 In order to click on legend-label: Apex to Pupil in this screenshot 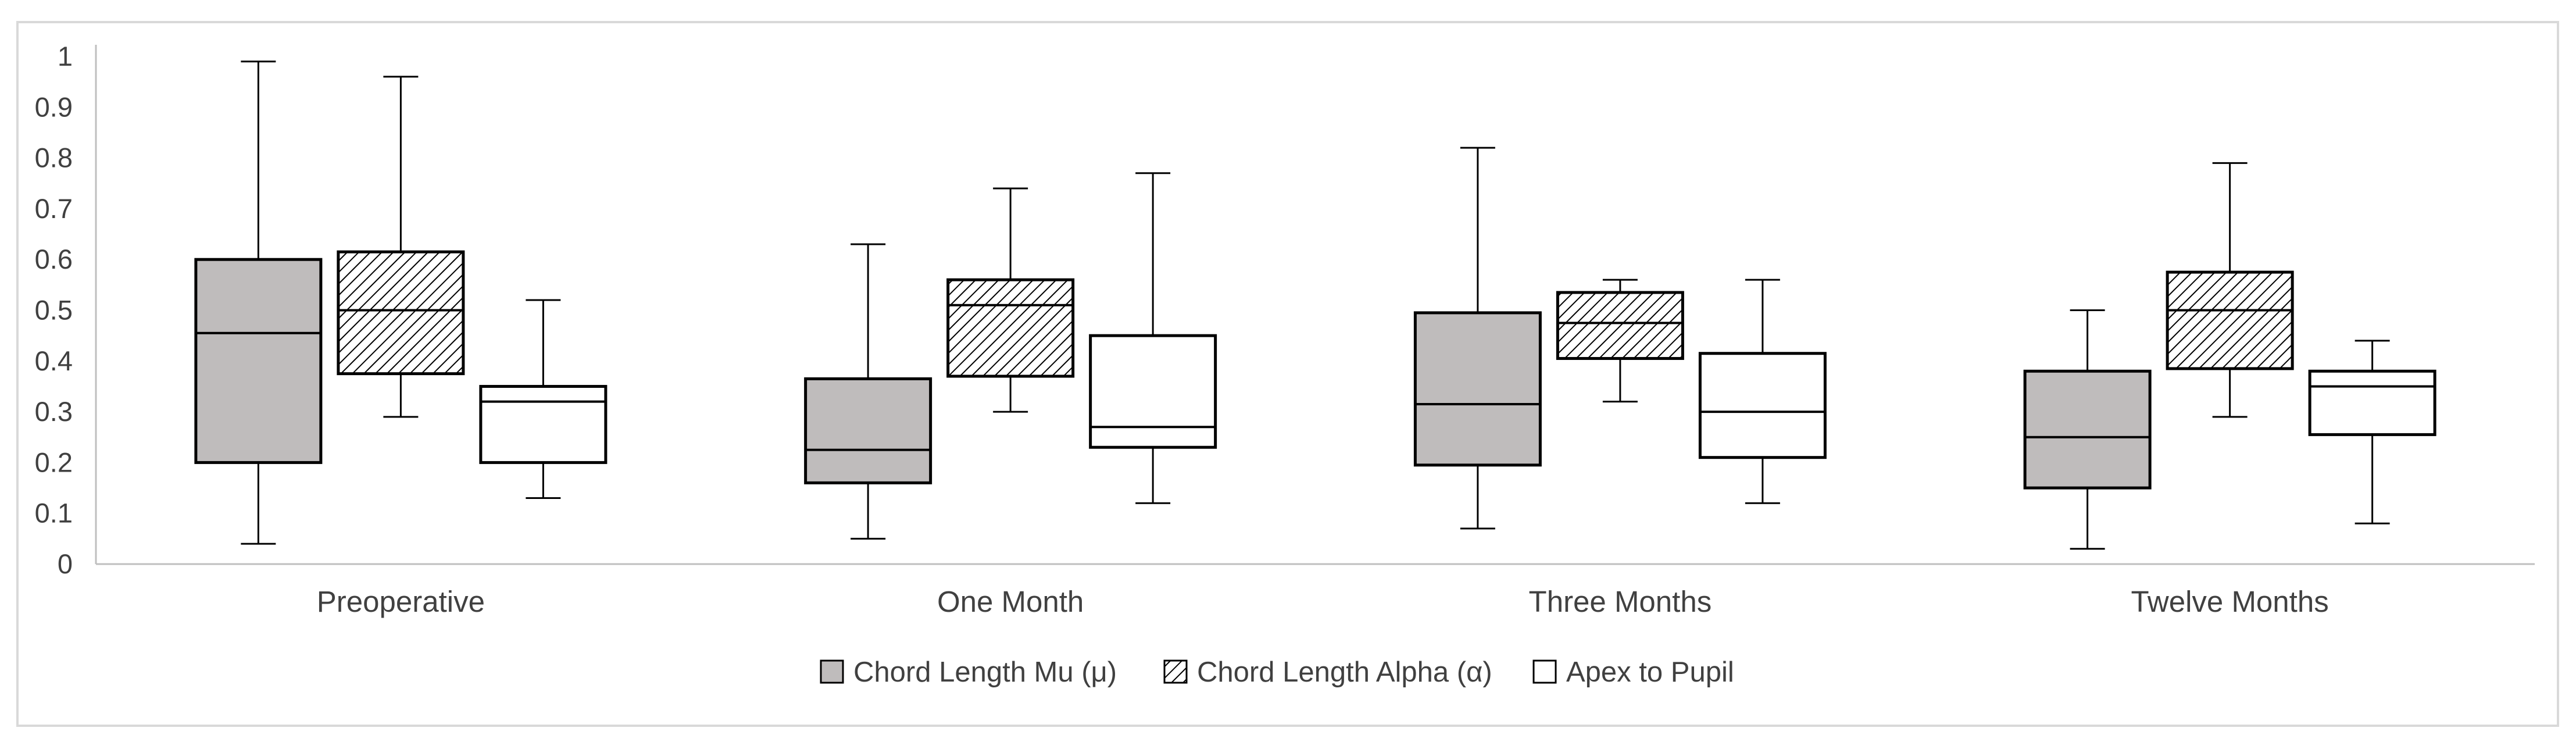, I will do `click(1650, 672)`.